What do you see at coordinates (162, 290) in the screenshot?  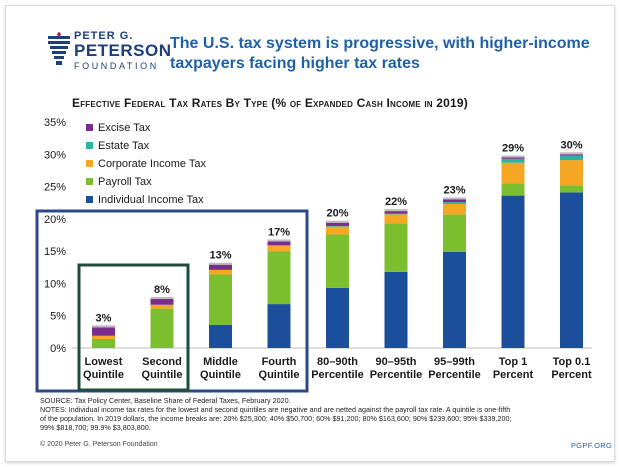 I see `total-label: 8%` at bounding box center [162, 290].